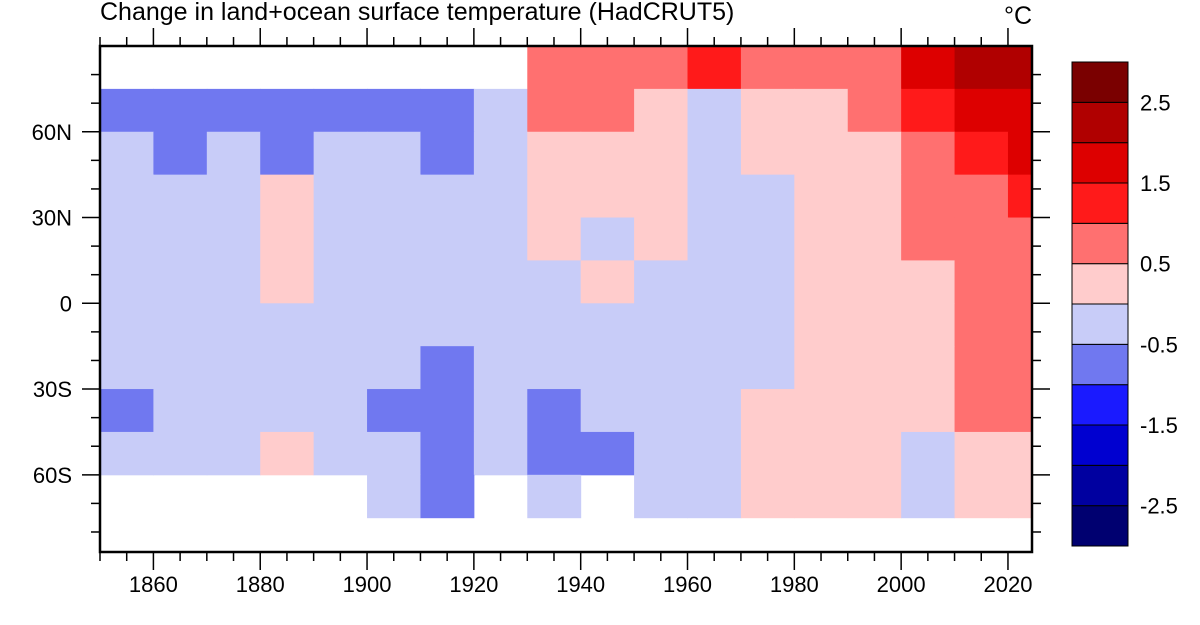 Image resolution: width=1200 pixels, height=625 pixels. I want to click on unit-label: °C, so click(1018, 16).